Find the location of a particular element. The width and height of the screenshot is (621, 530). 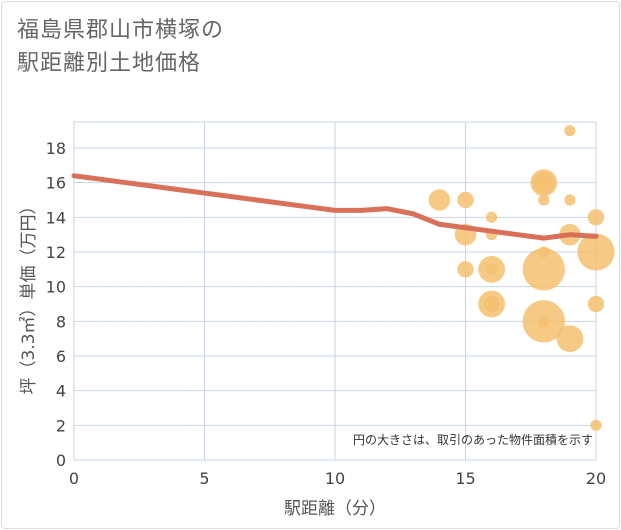

y-tick-label: 16 is located at coordinates (56, 183).